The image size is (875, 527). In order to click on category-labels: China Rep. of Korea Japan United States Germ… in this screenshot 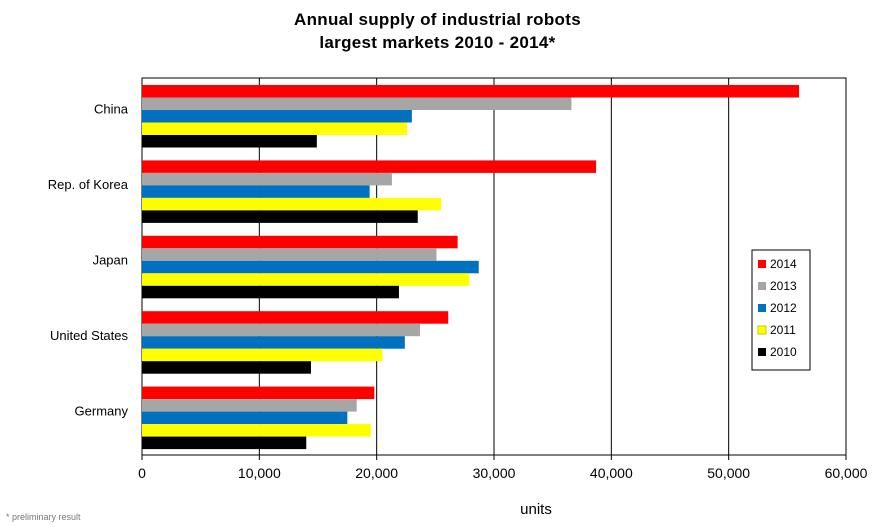, I will do `click(88, 260)`.